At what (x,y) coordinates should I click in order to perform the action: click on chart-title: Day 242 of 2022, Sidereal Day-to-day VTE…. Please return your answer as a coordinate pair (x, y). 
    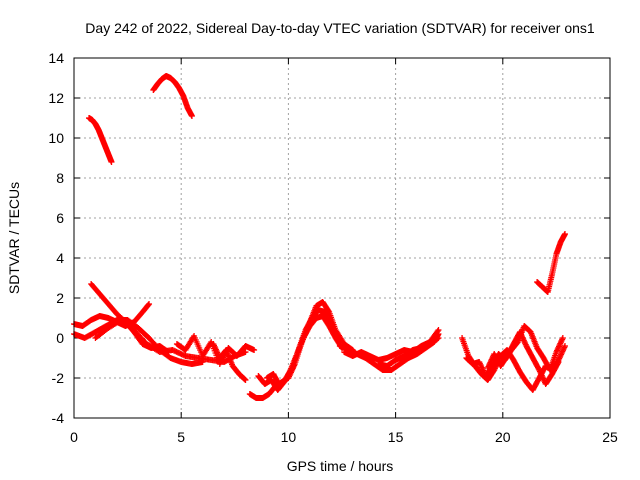
    Looking at the image, I should click on (340, 28).